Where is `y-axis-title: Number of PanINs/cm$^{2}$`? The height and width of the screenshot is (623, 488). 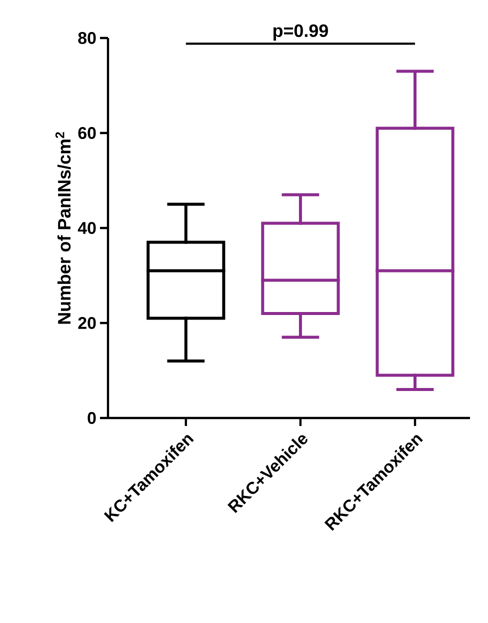
y-axis-title: Number of PanINs/cm$^{2}$ is located at coordinates (63, 228).